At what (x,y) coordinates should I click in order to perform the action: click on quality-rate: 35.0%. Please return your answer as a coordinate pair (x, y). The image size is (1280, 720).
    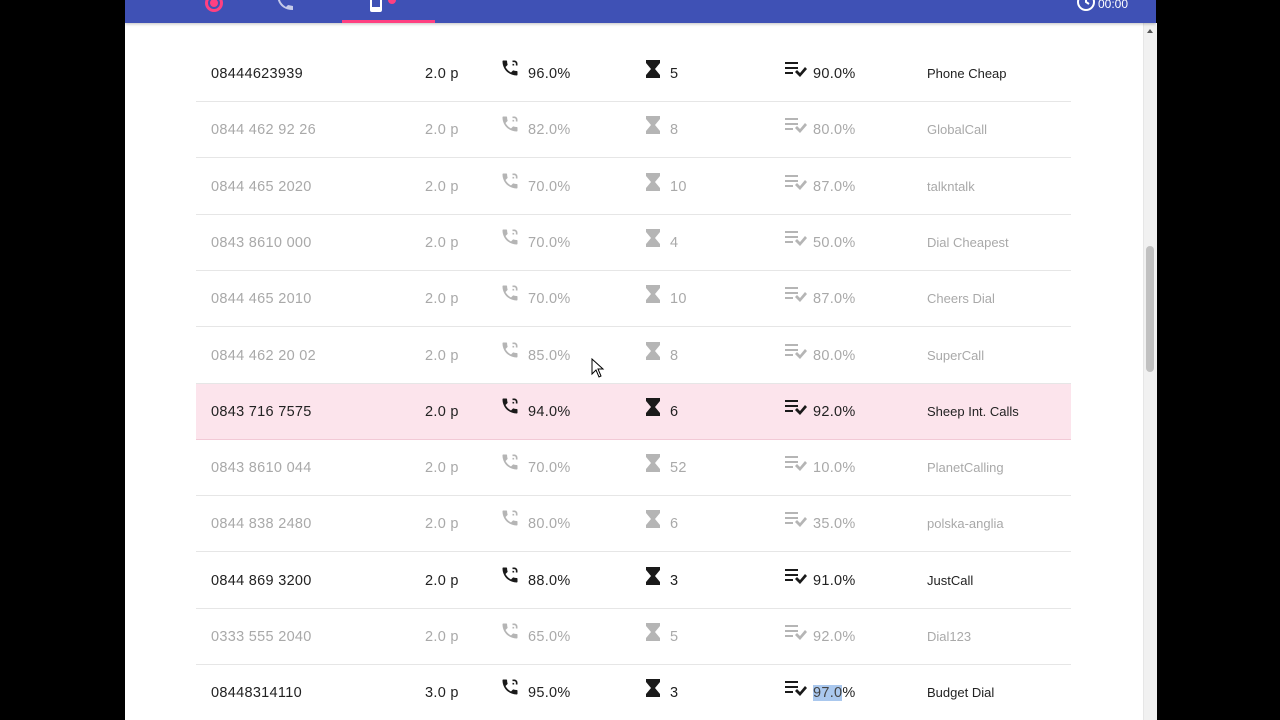
    Looking at the image, I should click on (820, 524).